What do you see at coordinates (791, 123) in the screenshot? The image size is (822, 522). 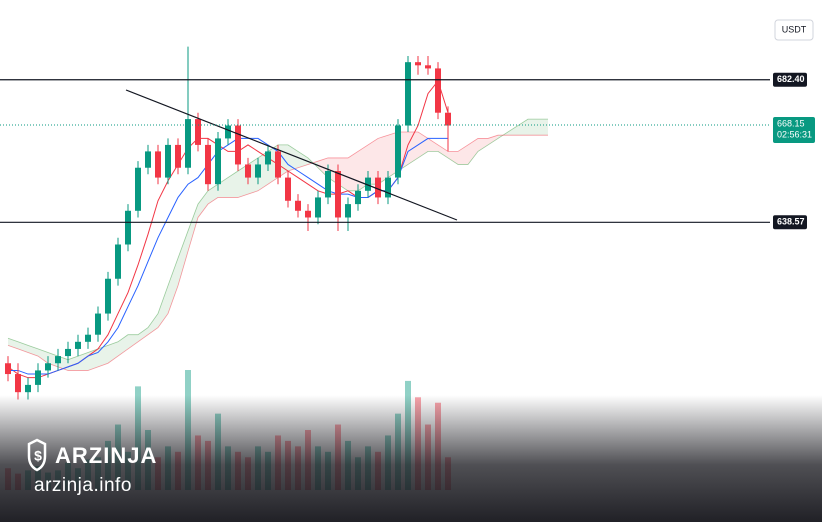 I see `last-price-label: 668.15` at bounding box center [791, 123].